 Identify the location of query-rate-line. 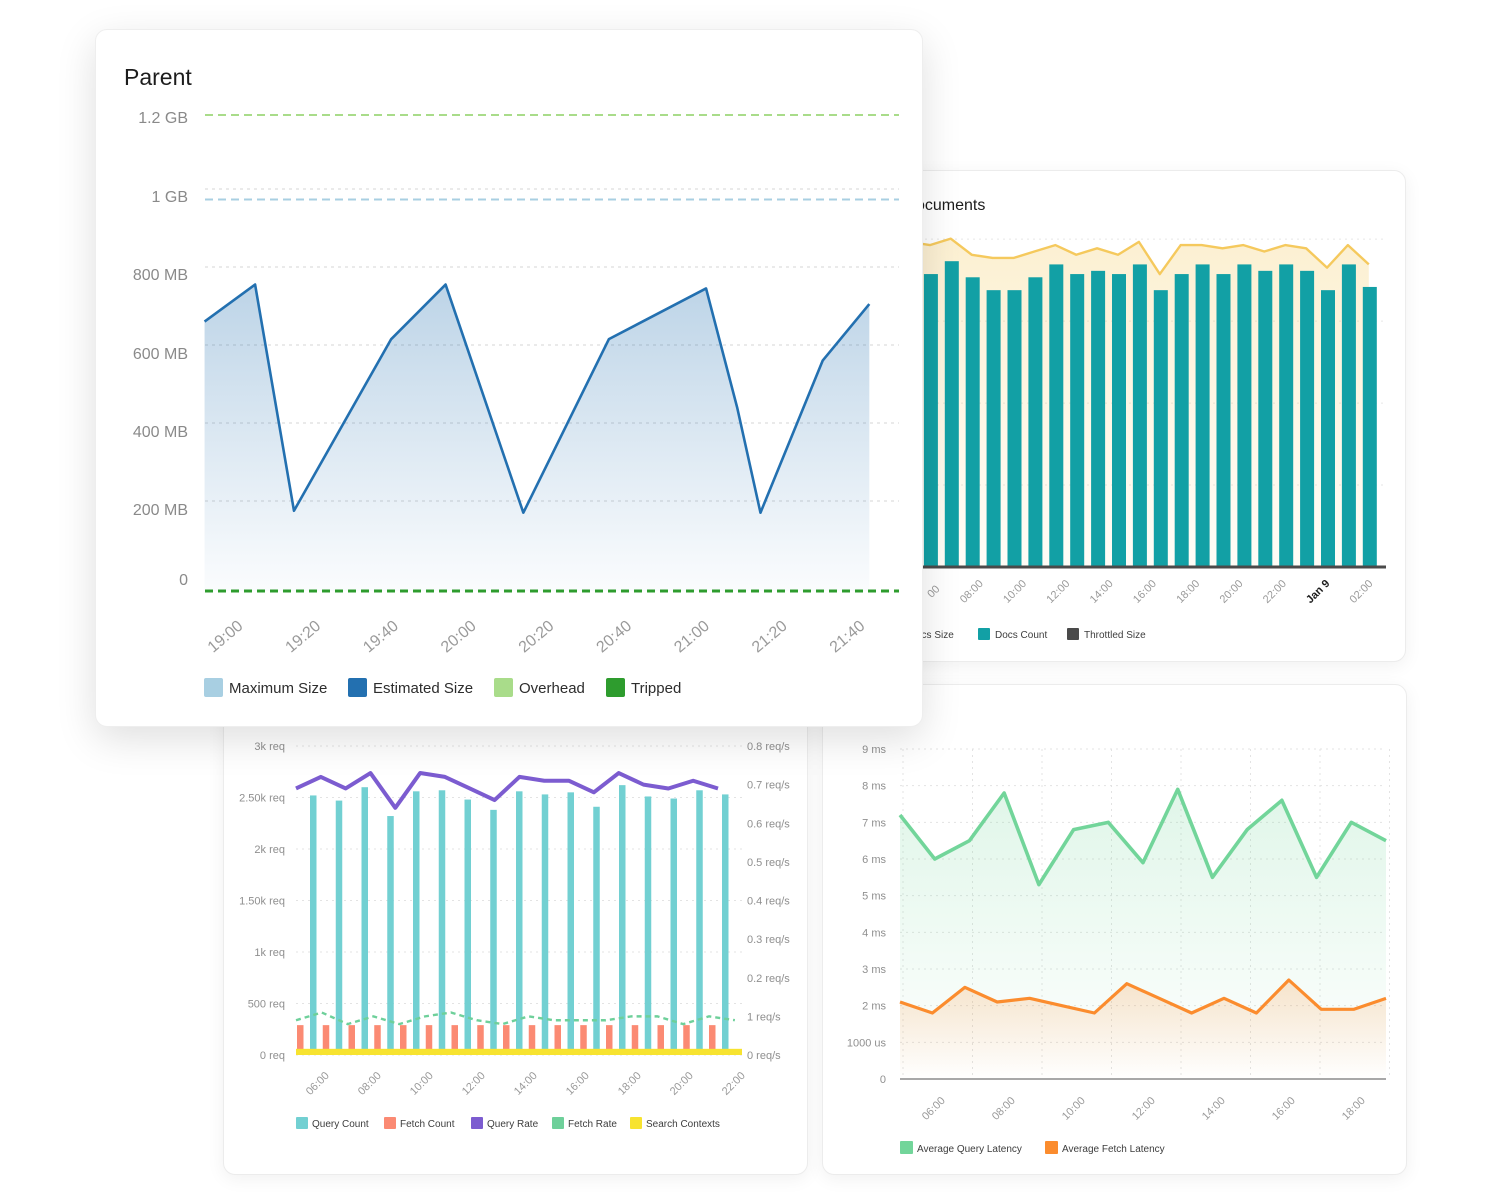
(507, 790).